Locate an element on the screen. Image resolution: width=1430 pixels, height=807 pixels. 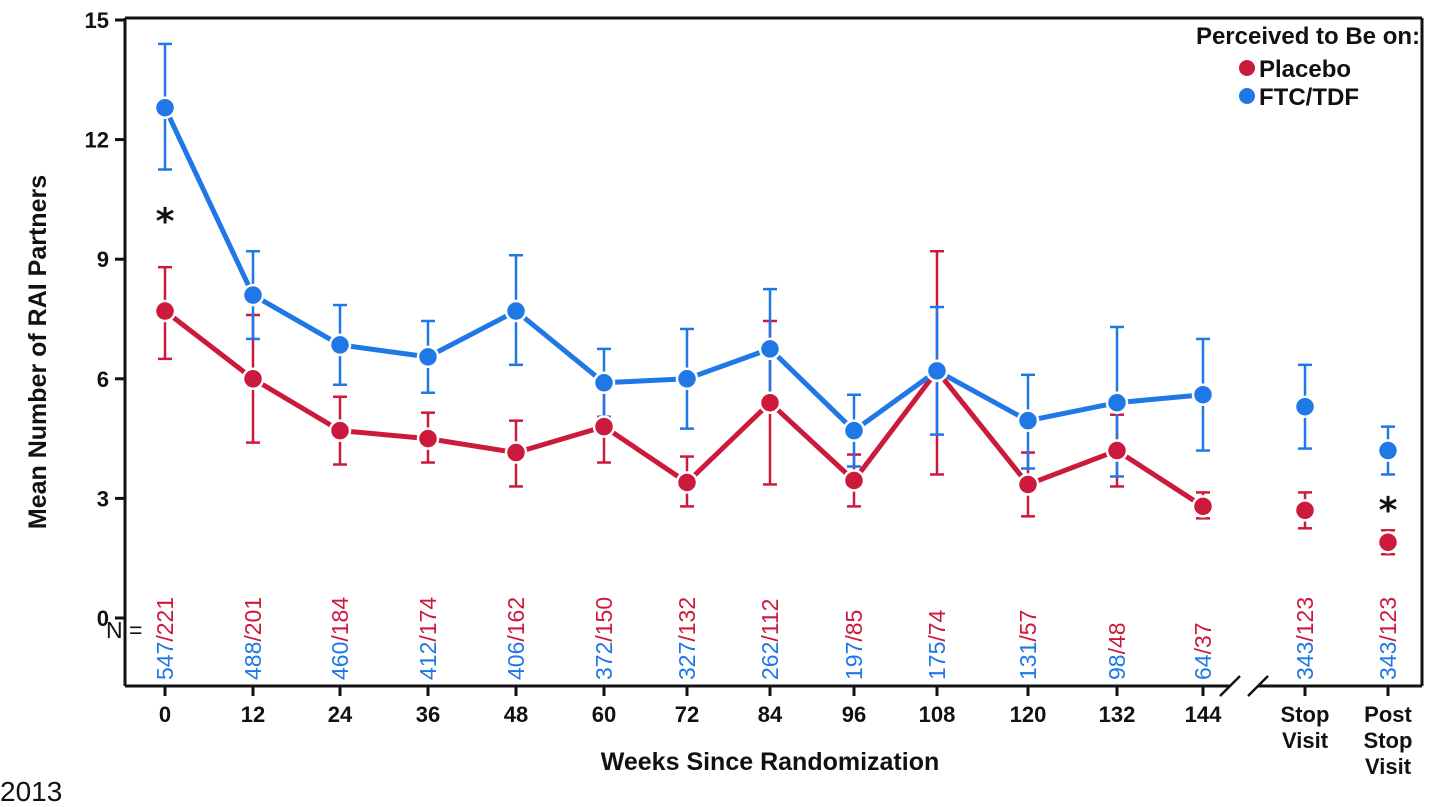
x-tick-label: 48 is located at coordinates (516, 714).